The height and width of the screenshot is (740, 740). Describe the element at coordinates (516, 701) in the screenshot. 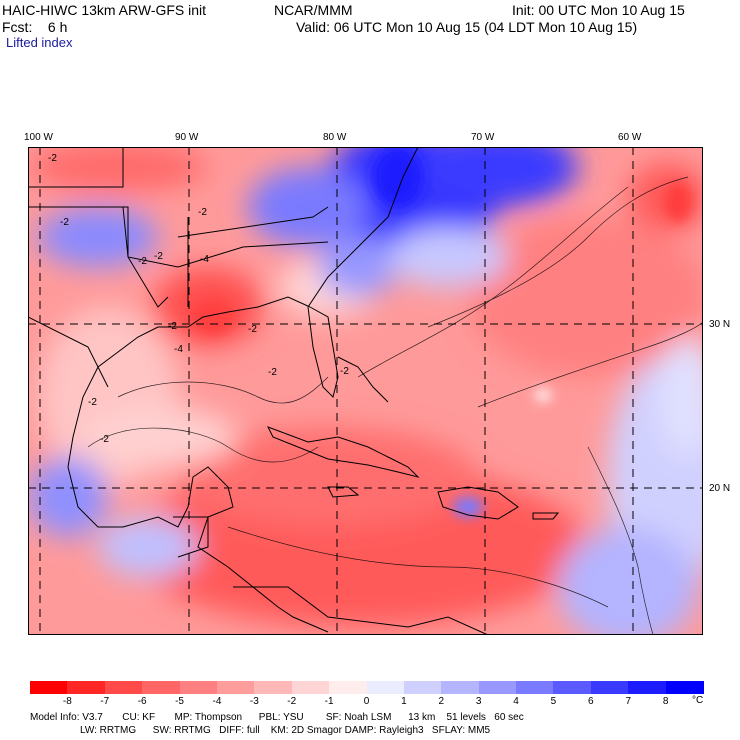

I see `colorbar-tick-label: 4` at that location.